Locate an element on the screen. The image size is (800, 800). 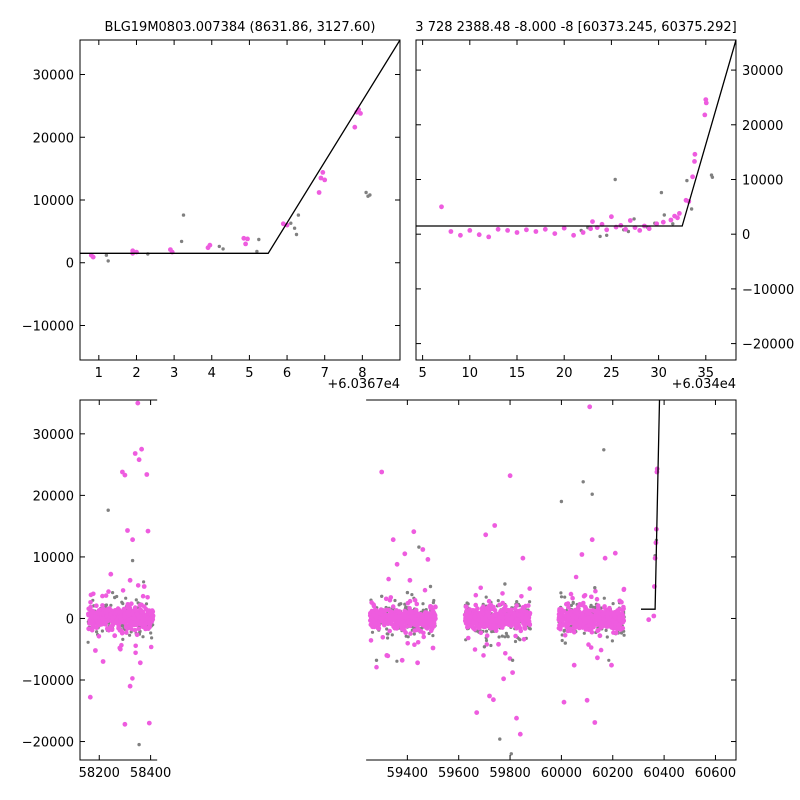
plot-area is located at coordinates (576, 140).